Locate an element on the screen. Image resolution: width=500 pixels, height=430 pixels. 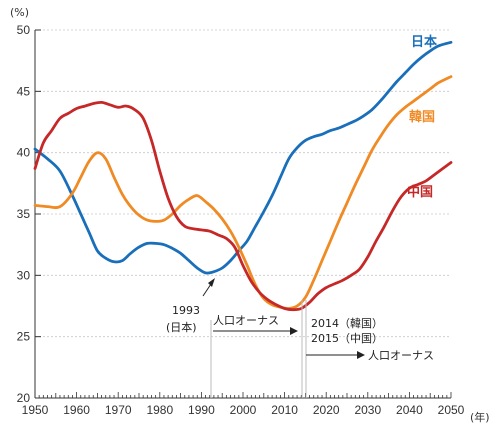
series-label-2: 中国 is located at coordinates (420, 192).